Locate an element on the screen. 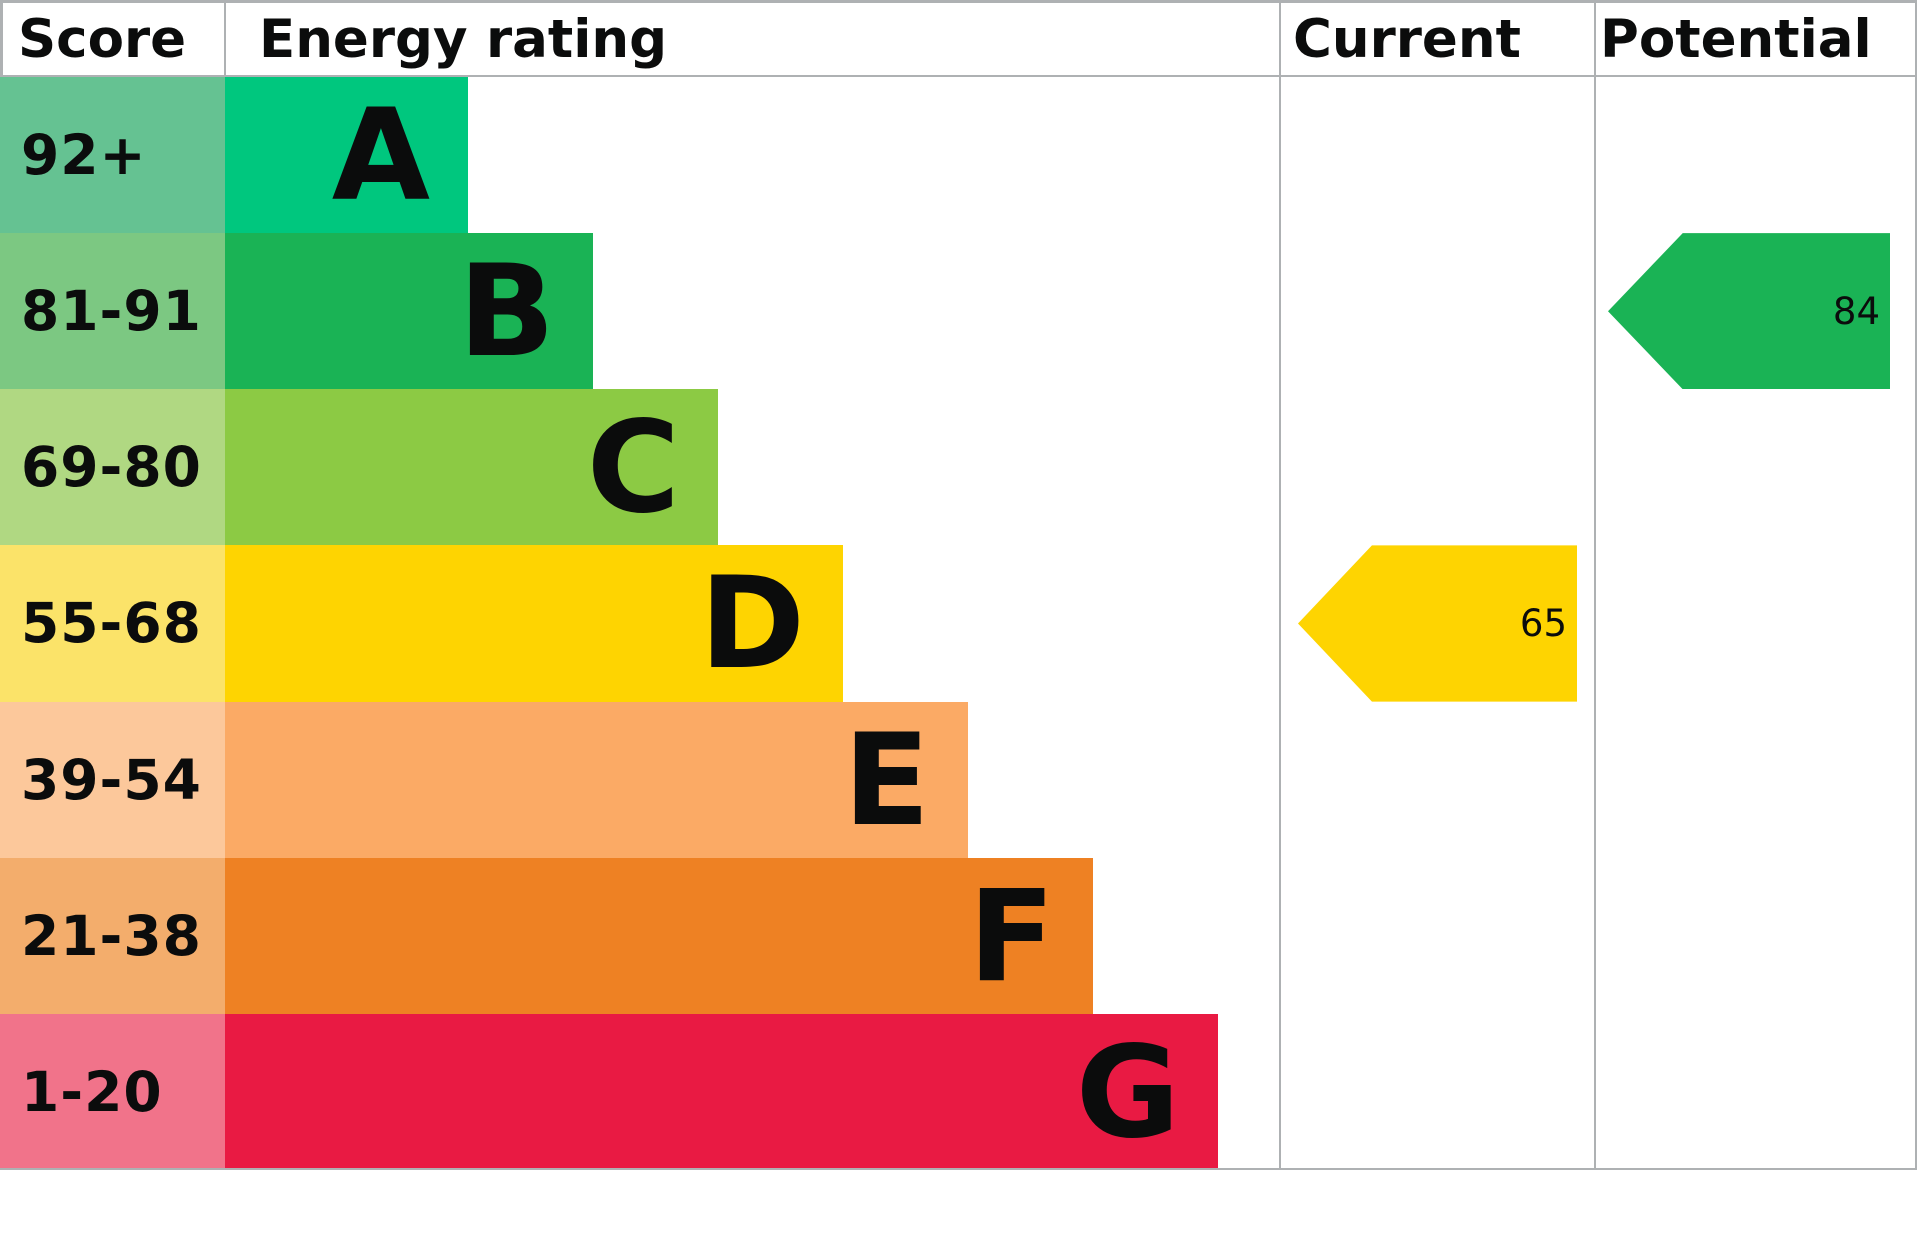  band-bar-f: F is located at coordinates (659, 935).